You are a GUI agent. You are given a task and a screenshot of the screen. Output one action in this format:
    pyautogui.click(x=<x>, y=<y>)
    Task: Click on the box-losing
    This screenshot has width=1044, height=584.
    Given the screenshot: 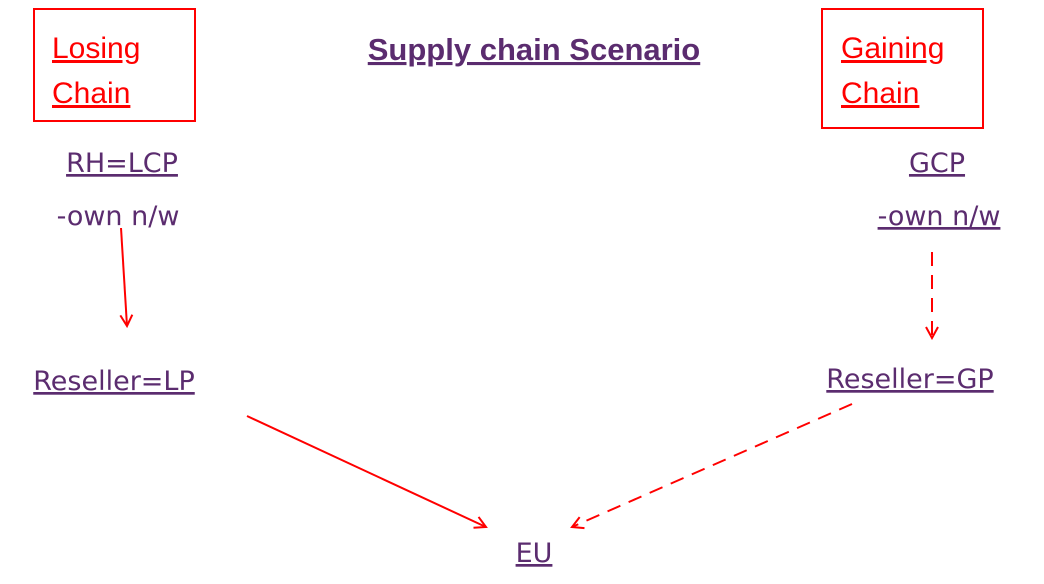 What is the action you would take?
    pyautogui.click(x=114, y=65)
    